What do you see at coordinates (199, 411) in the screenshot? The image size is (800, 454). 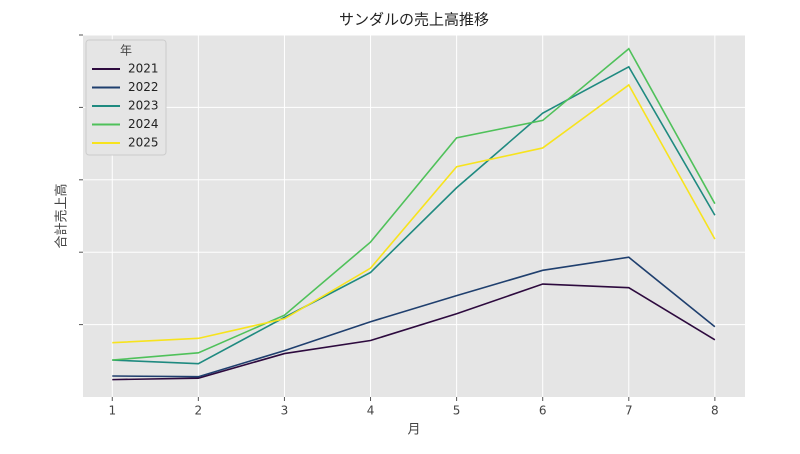 I see `x-tick-label: 2` at bounding box center [199, 411].